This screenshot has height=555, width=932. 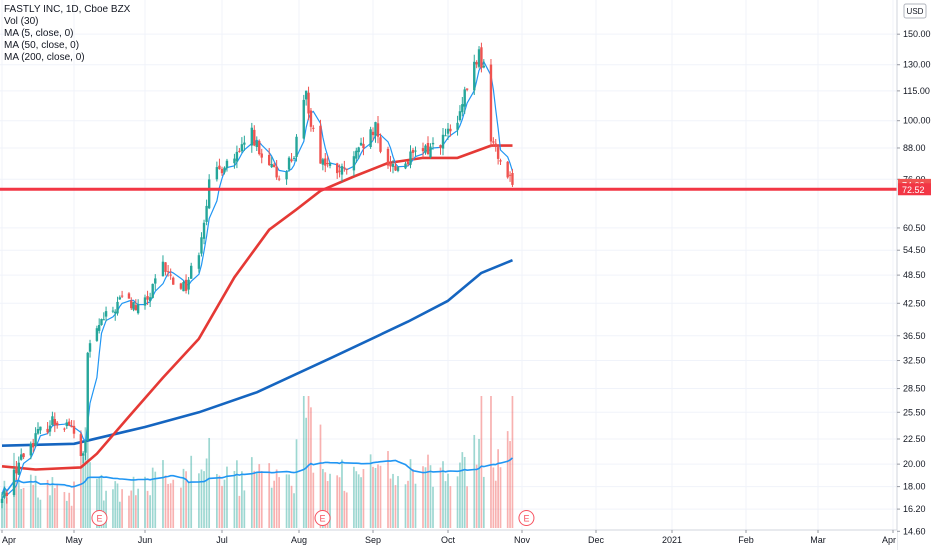 What do you see at coordinates (917, 121) in the screenshot?
I see `y-tick-label: 100.00` at bounding box center [917, 121].